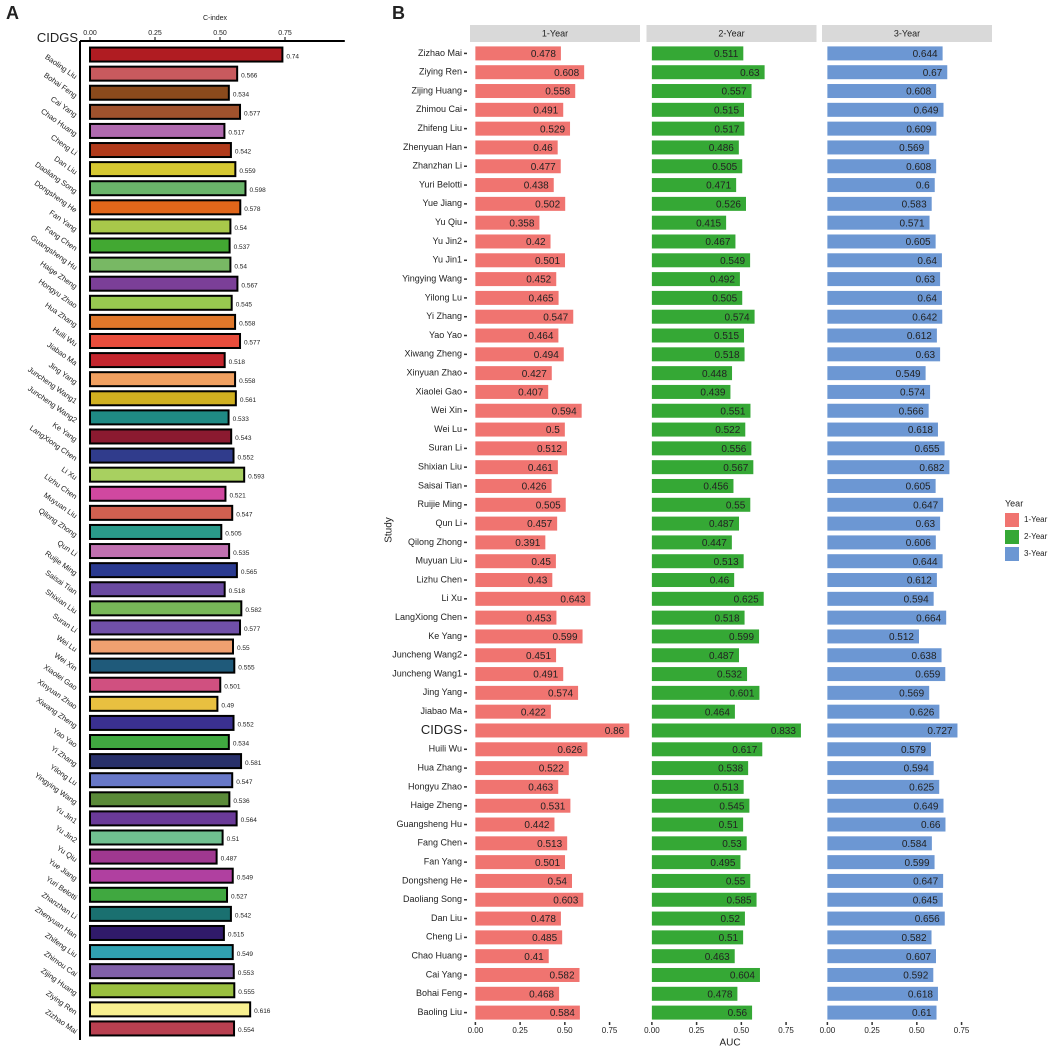 The image size is (1059, 1049). Describe the element at coordinates (908, 374) in the screenshot. I see `value-label: 0.549` at that location.